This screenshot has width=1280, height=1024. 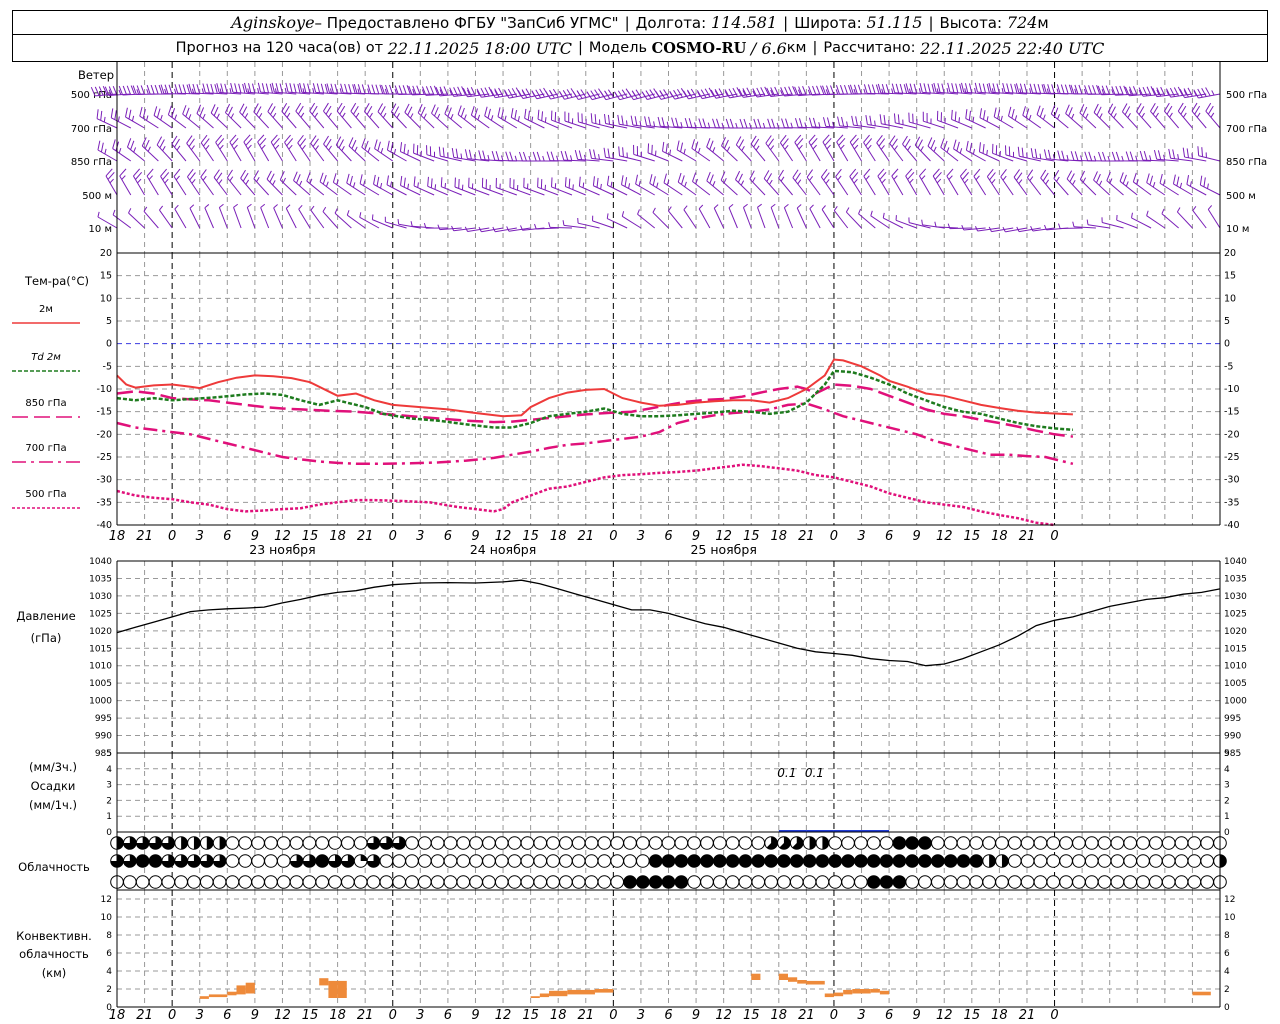 What do you see at coordinates (1227, 972) in the screenshot?
I see `conv-tick-right: 4` at bounding box center [1227, 972].